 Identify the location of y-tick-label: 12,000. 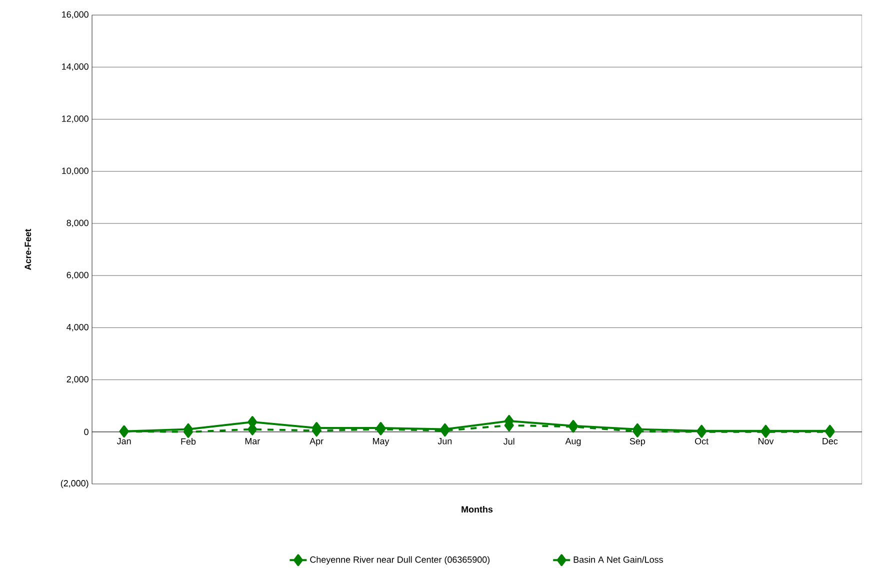
(75, 119).